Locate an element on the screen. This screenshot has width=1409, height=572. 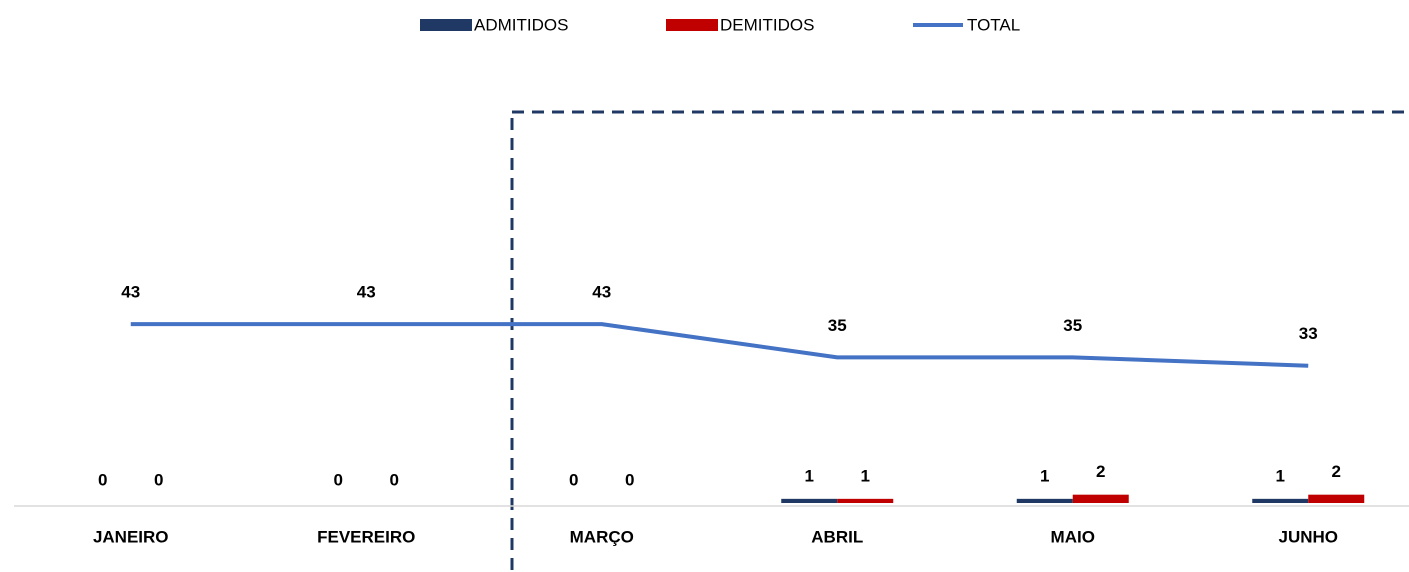
legend-label: TOTAL is located at coordinates (993, 24).